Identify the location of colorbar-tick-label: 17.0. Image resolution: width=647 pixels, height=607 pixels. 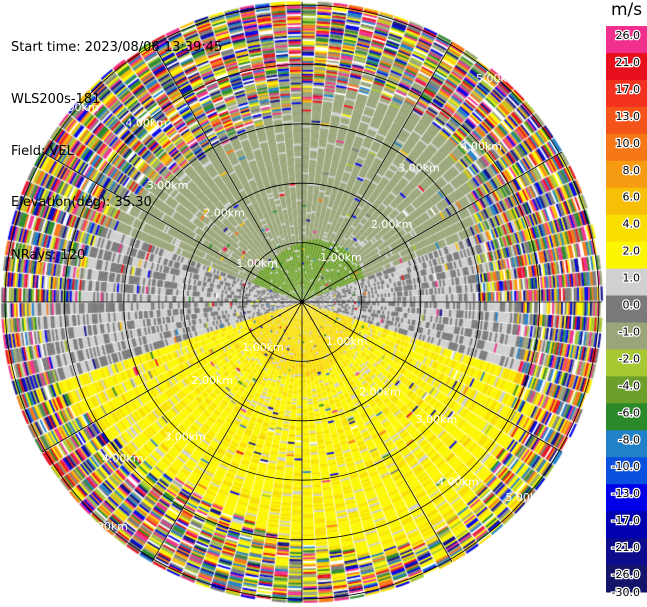
(628, 89).